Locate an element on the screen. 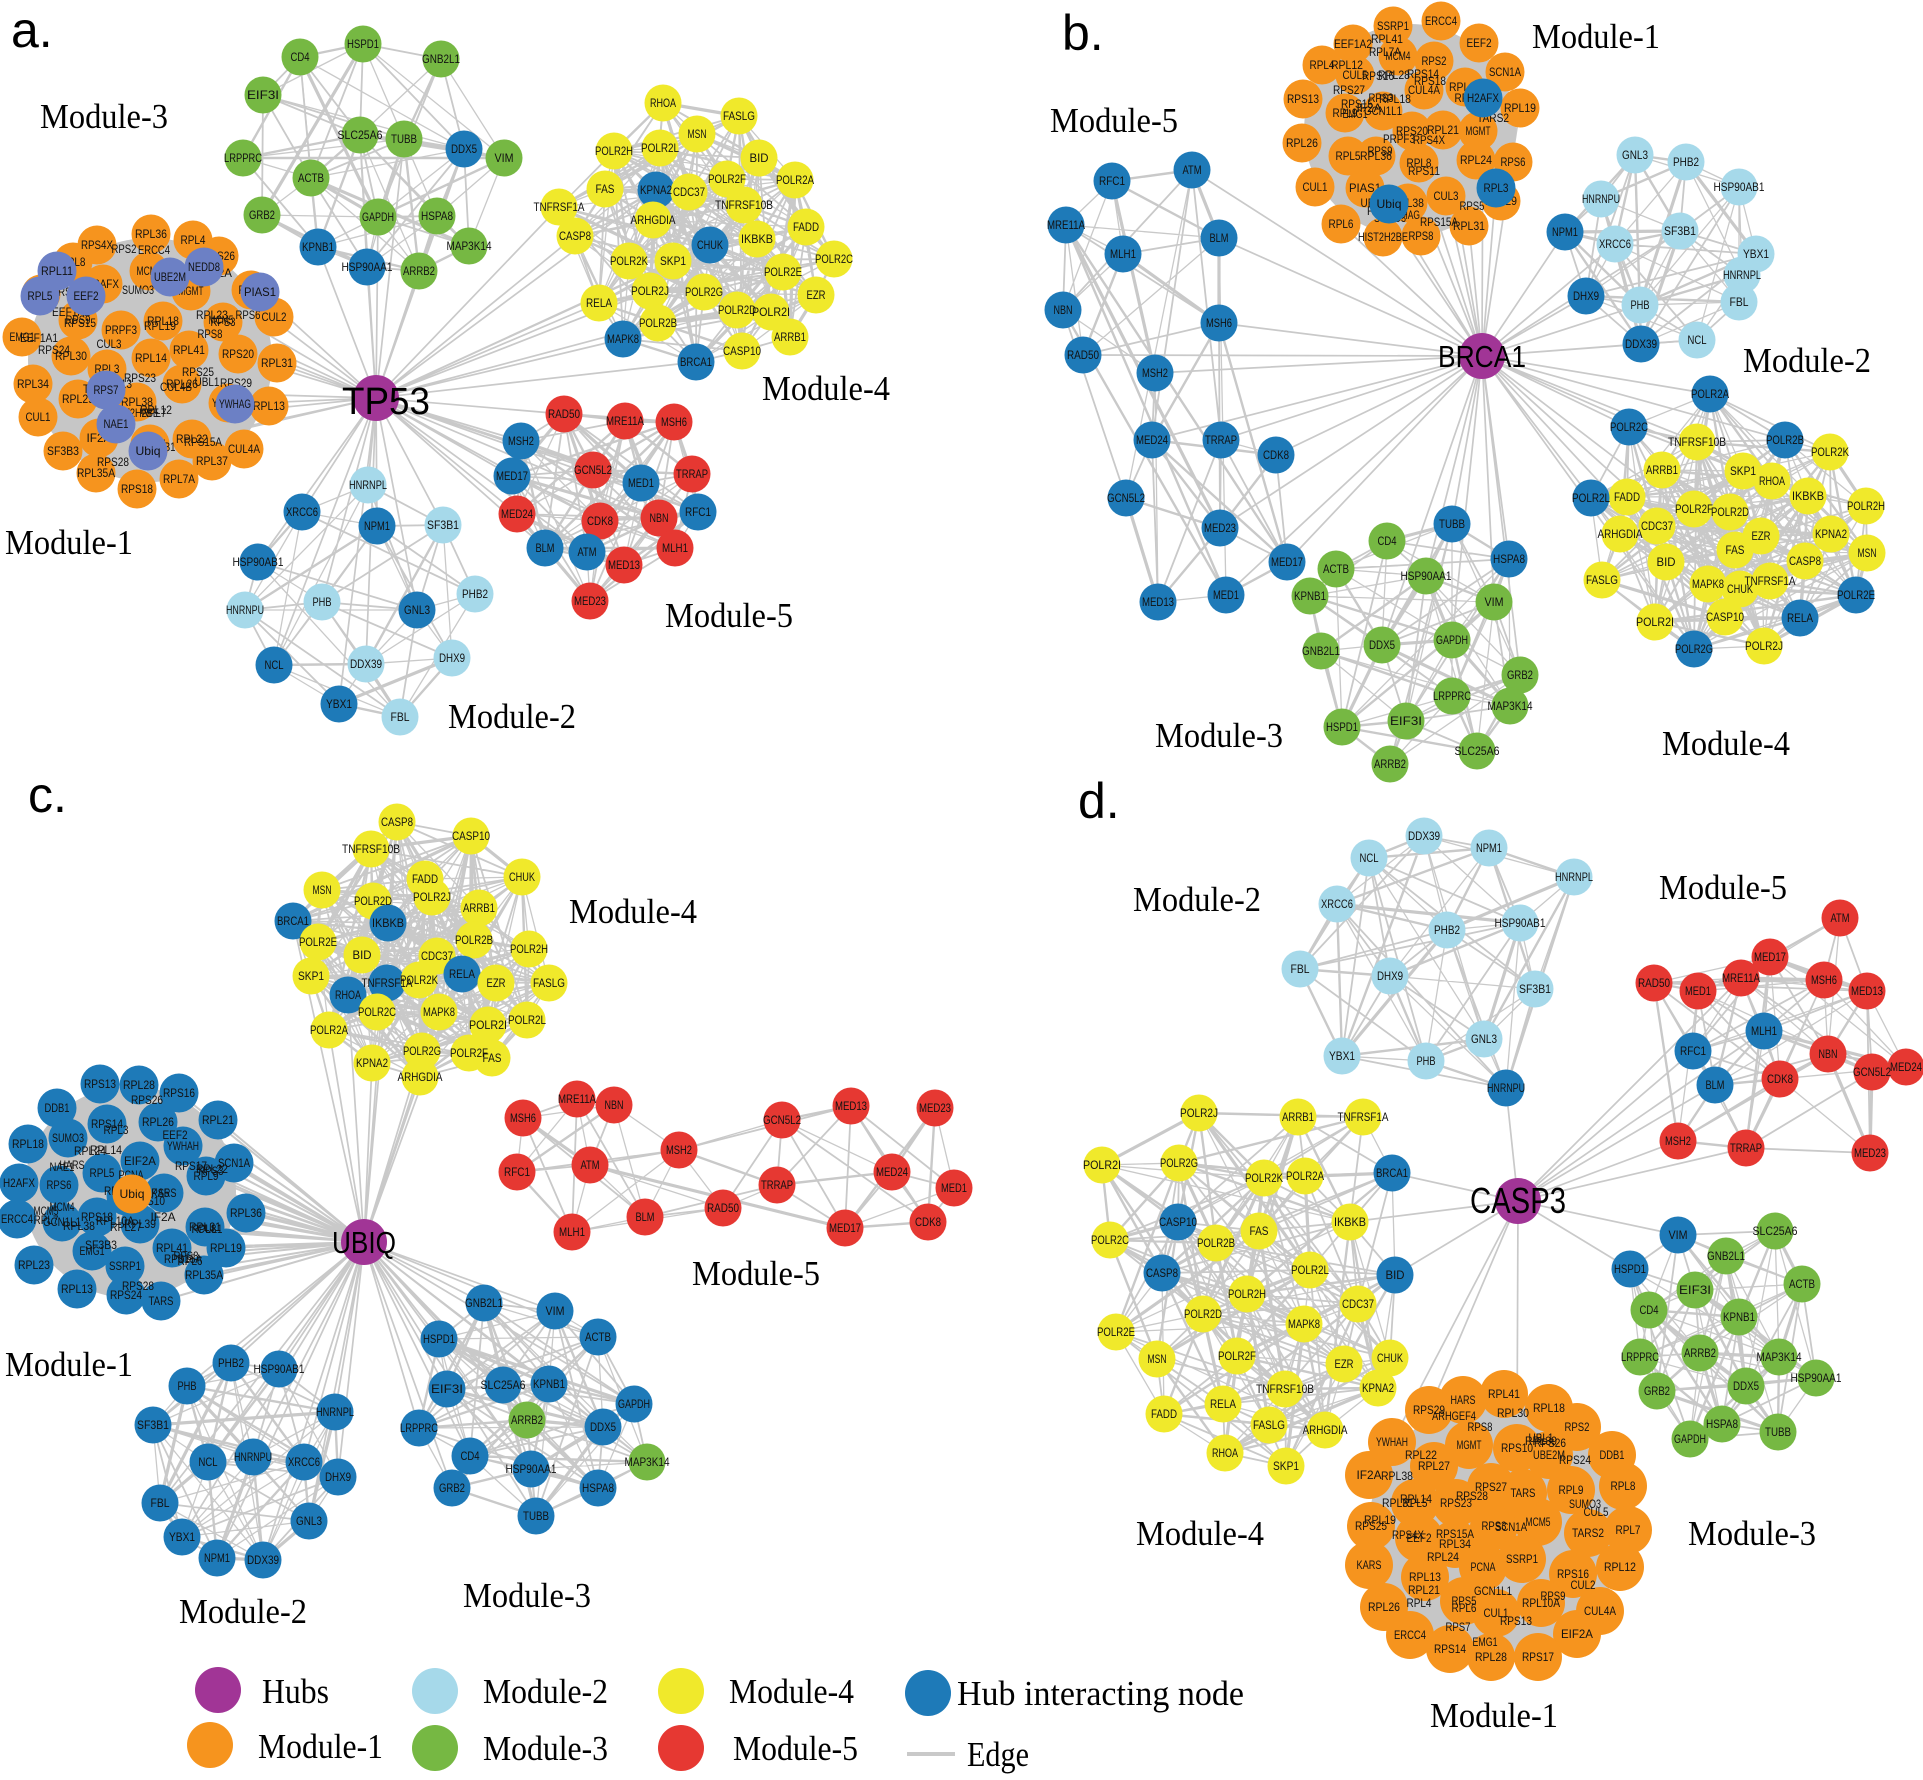  svg-text: RPL21 is located at coordinates (1424, 1590).